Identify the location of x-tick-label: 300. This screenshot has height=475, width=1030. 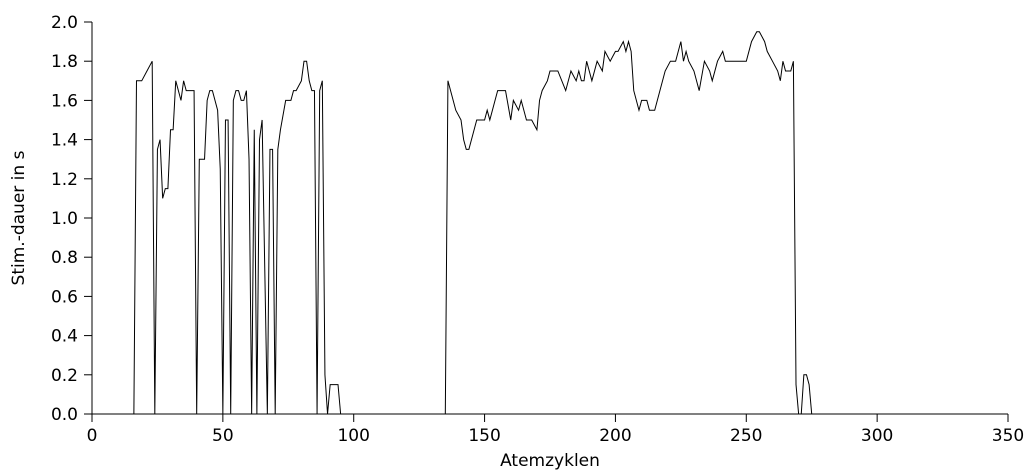
(877, 436).